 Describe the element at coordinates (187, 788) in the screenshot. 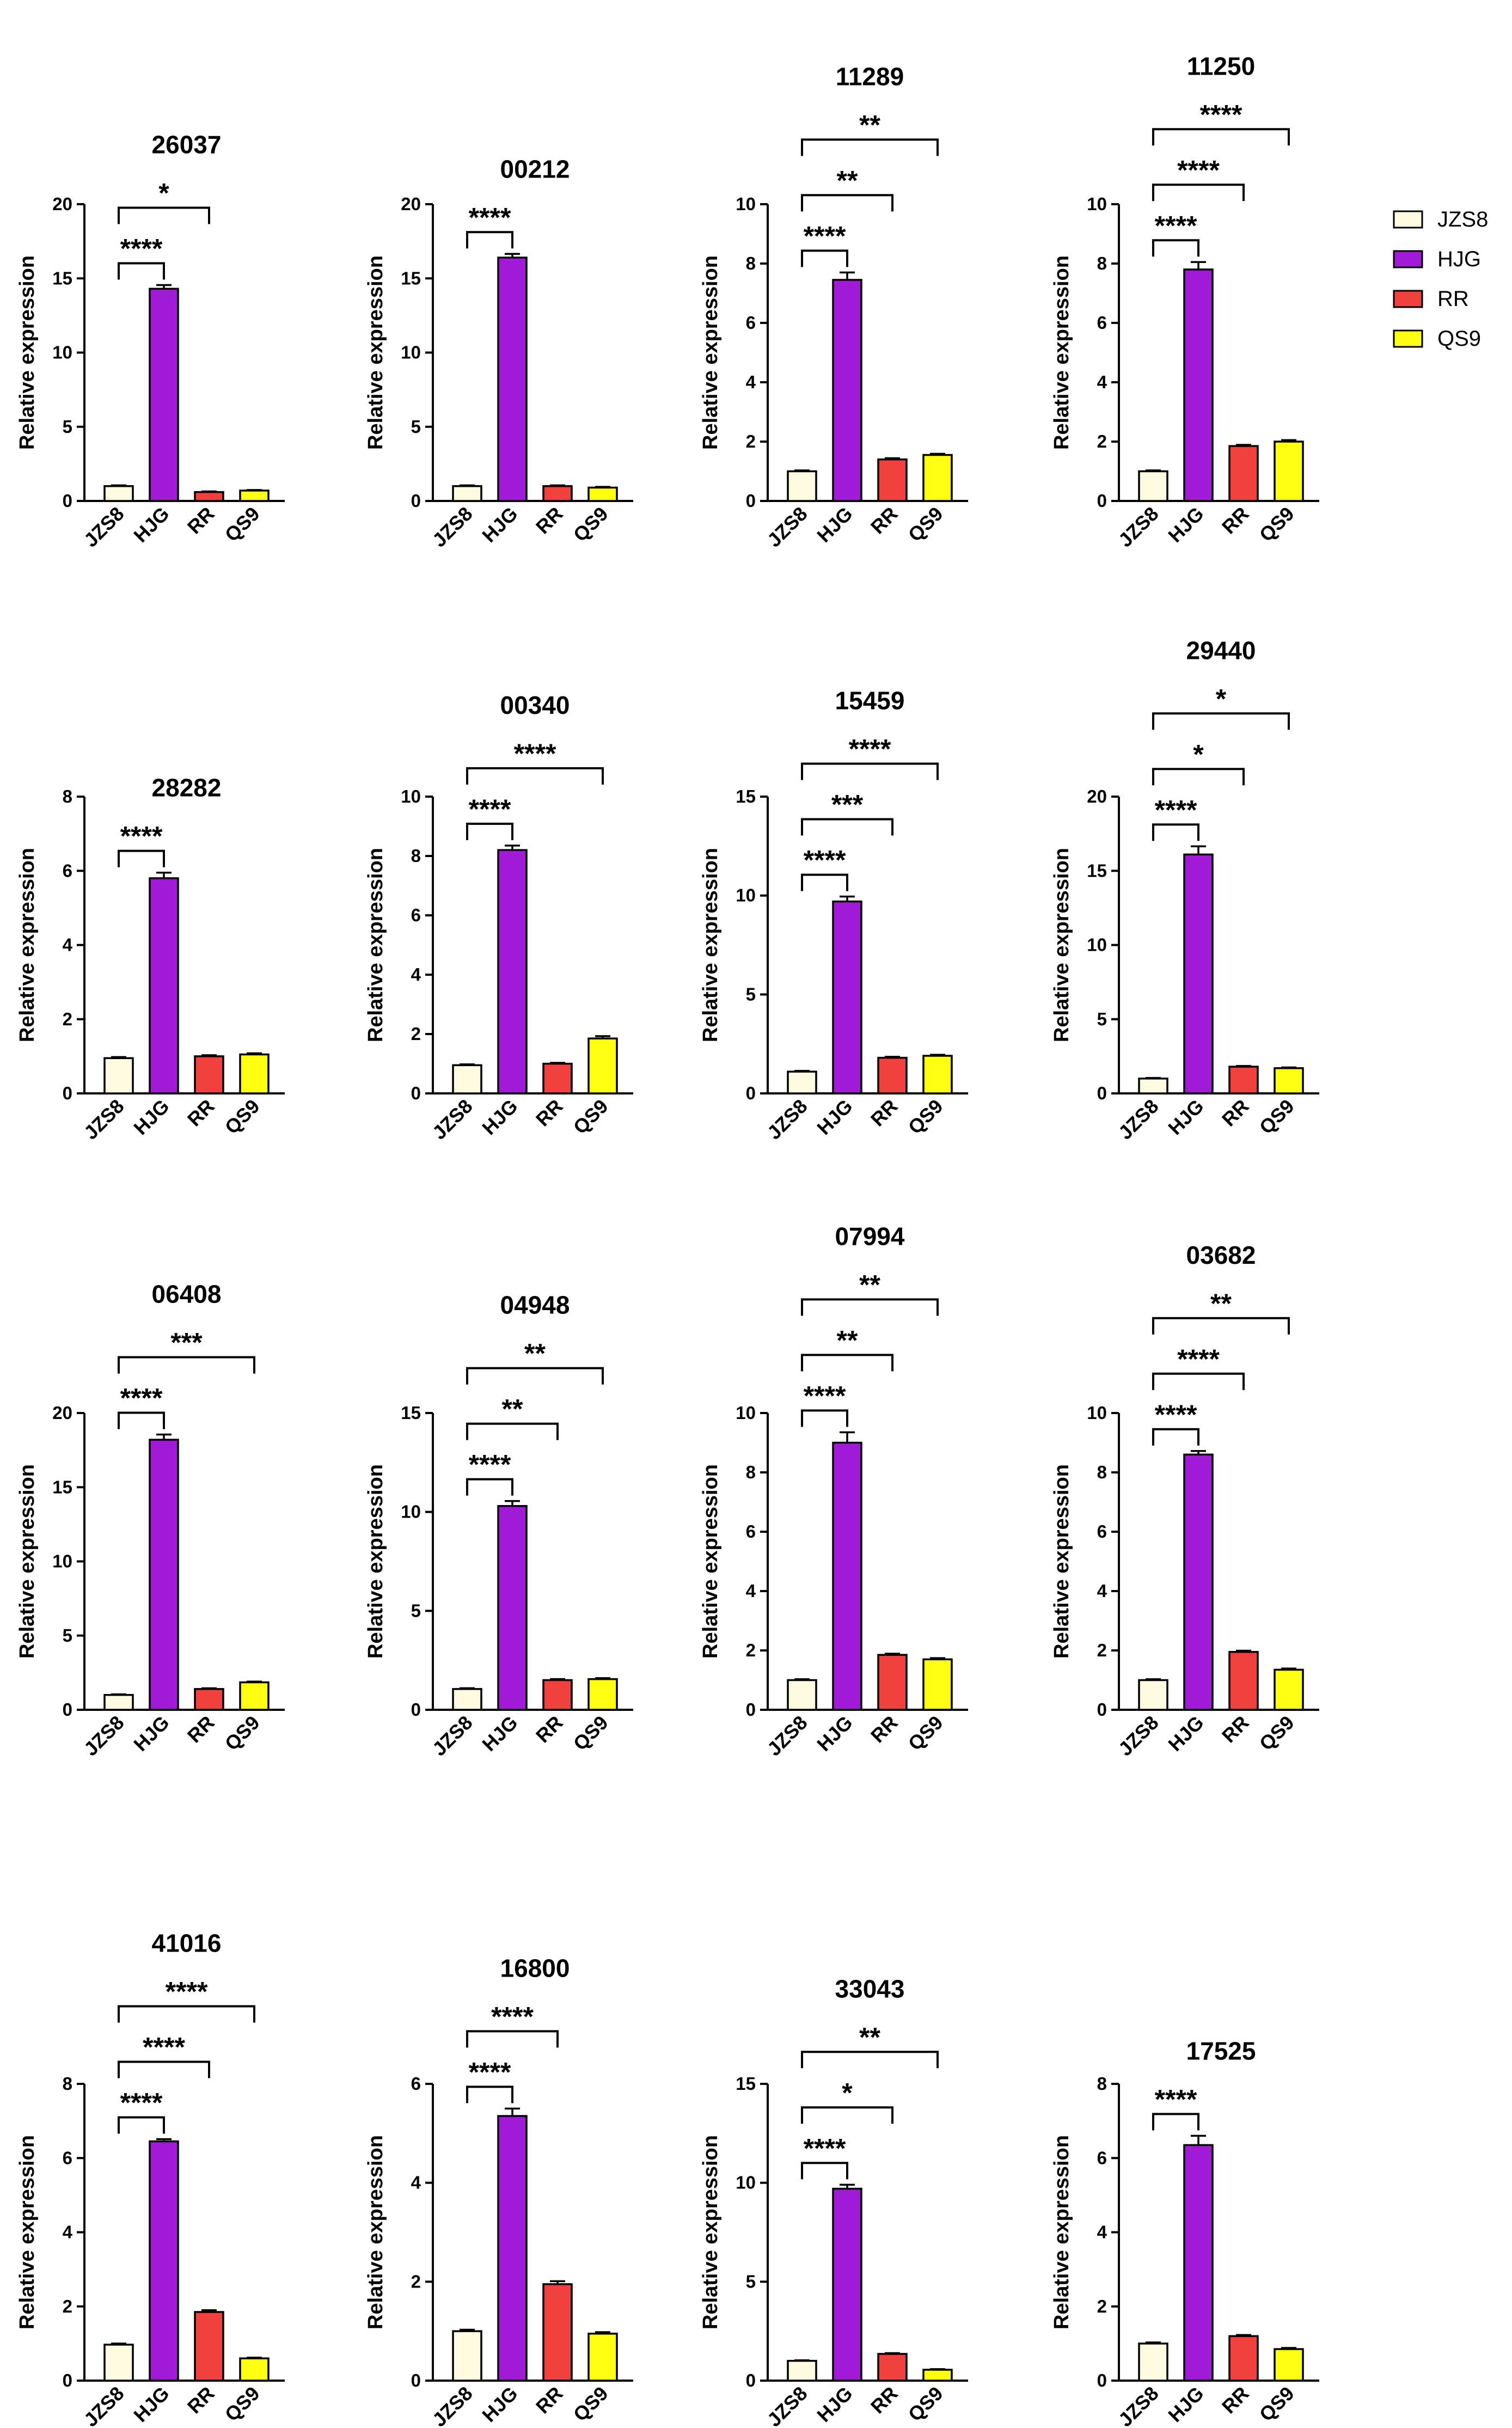

I see `chart-title: 28282` at that location.